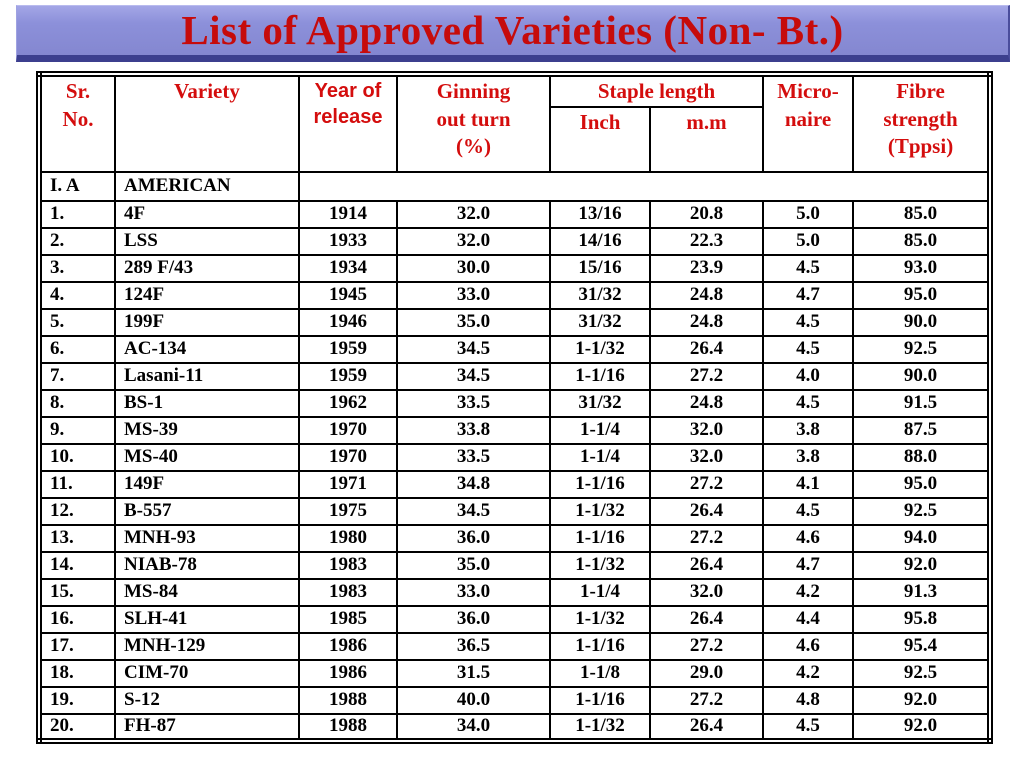 Image resolution: width=1024 pixels, height=768 pixels. I want to click on col-header-sr-no: Sr. No., so click(77, 123).